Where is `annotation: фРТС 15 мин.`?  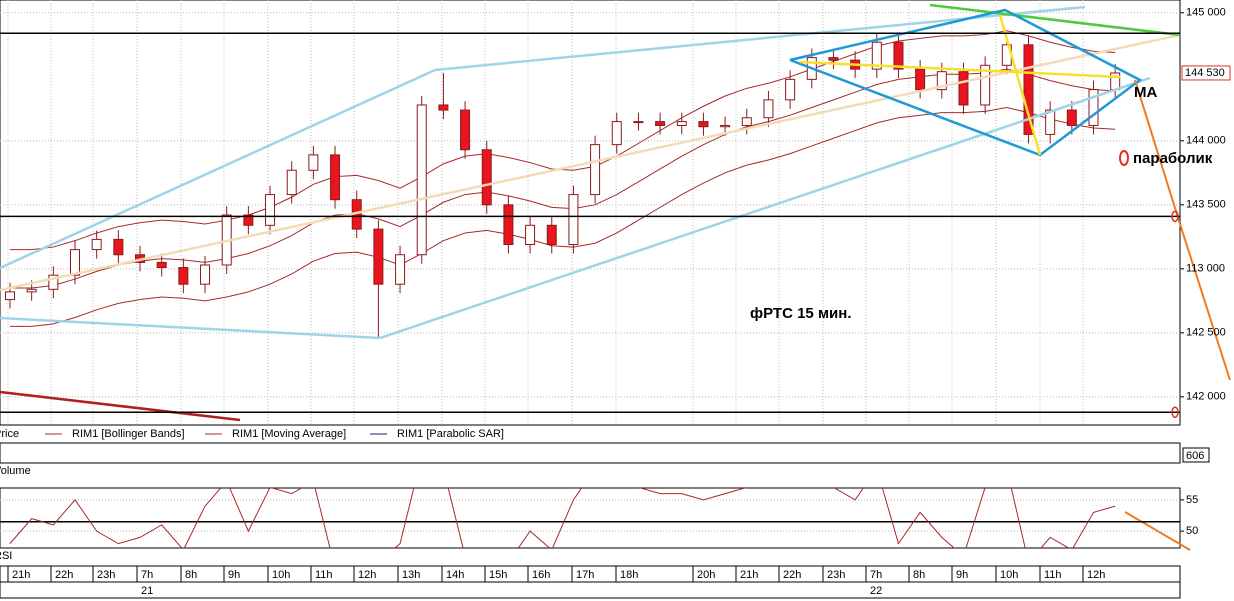 annotation: фРТС 15 мин. is located at coordinates (801, 313).